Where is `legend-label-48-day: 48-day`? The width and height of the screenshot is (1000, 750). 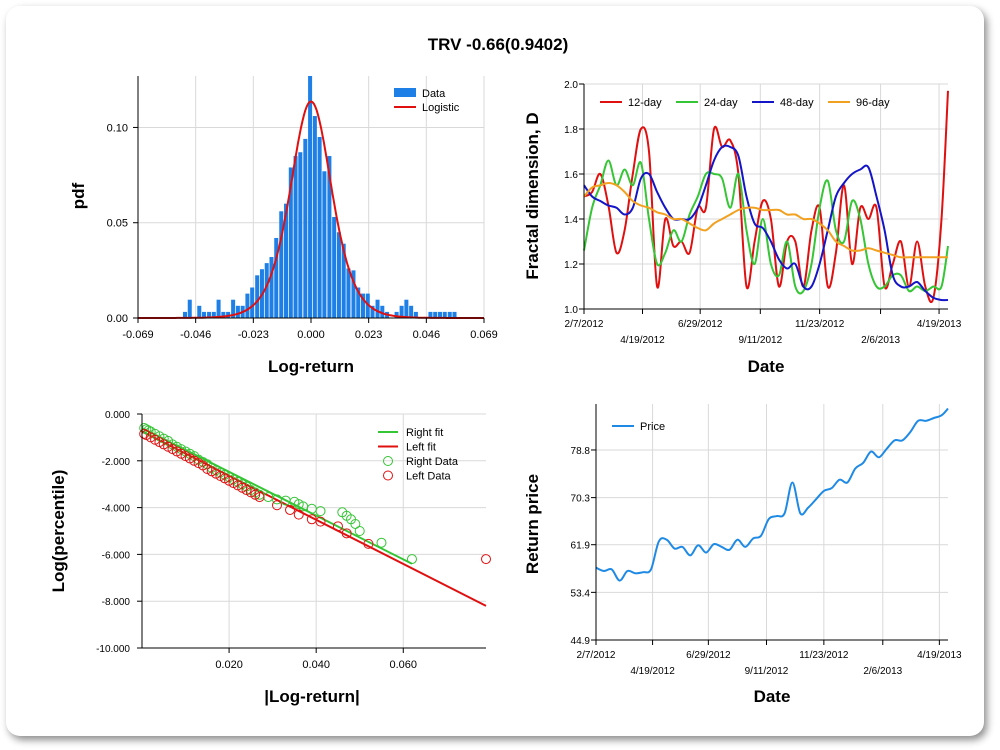
legend-label-48-day: 48-day is located at coordinates (797, 103).